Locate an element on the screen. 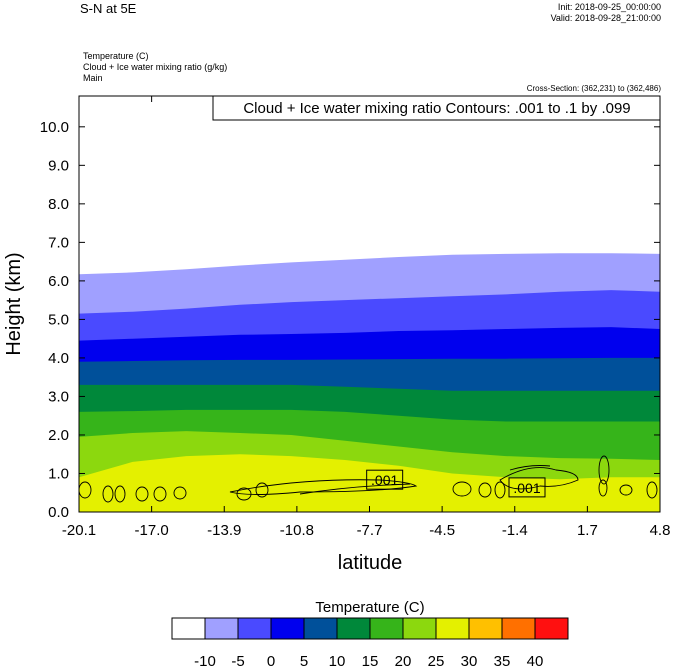 This screenshot has width=674, height=668. plot-title: S-N at 5E is located at coordinates (108, 8).